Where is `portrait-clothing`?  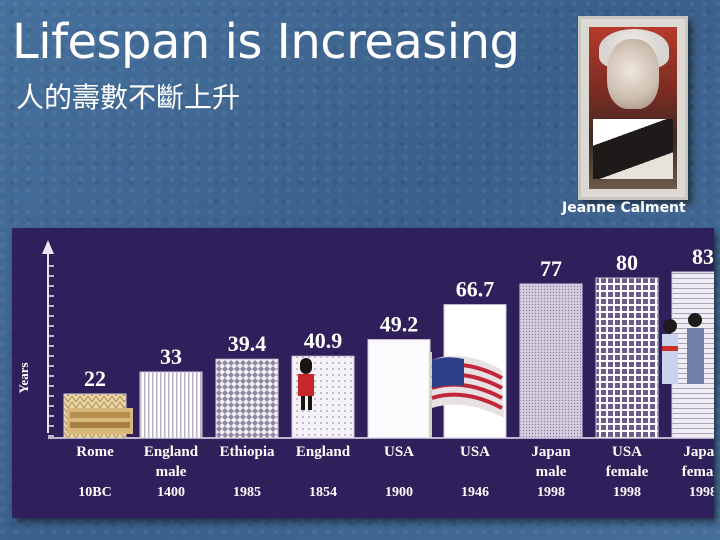
portrait-clothing is located at coordinates (633, 149).